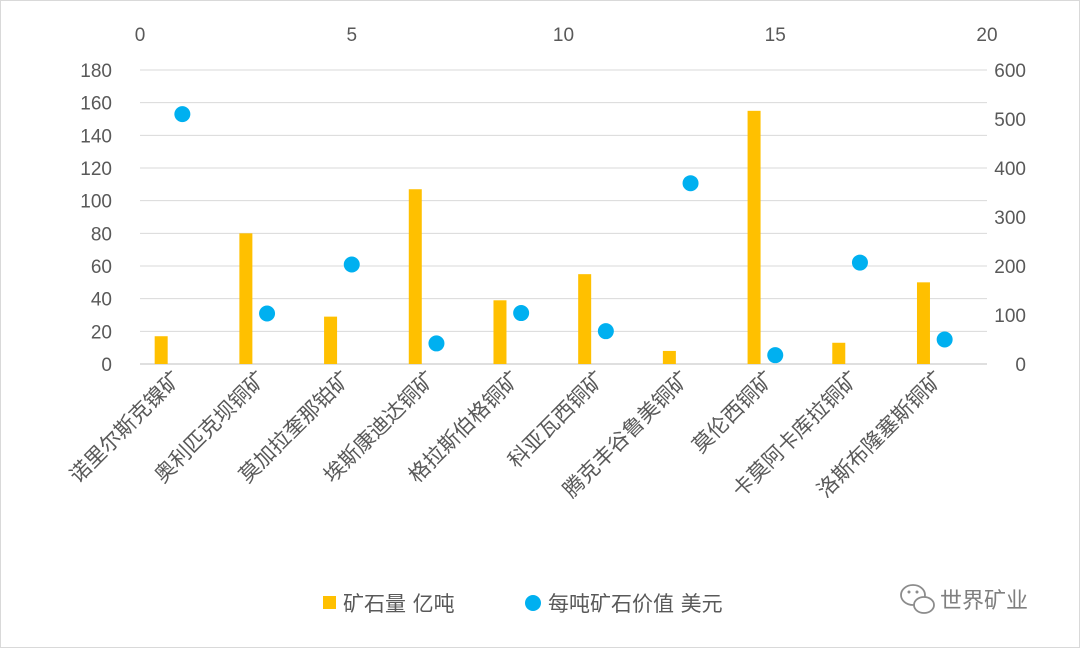 This screenshot has width=1080, height=648. I want to click on right-tick-label: 500, so click(1010, 120).